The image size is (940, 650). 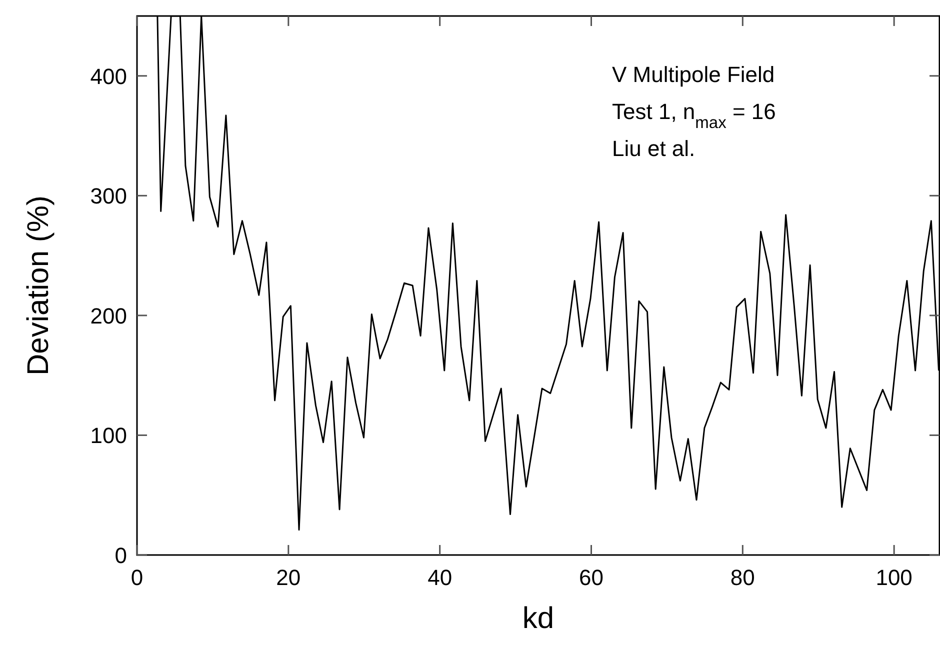 What do you see at coordinates (38, 285) in the screenshot?
I see `y-axis-title: Deviation (%)` at bounding box center [38, 285].